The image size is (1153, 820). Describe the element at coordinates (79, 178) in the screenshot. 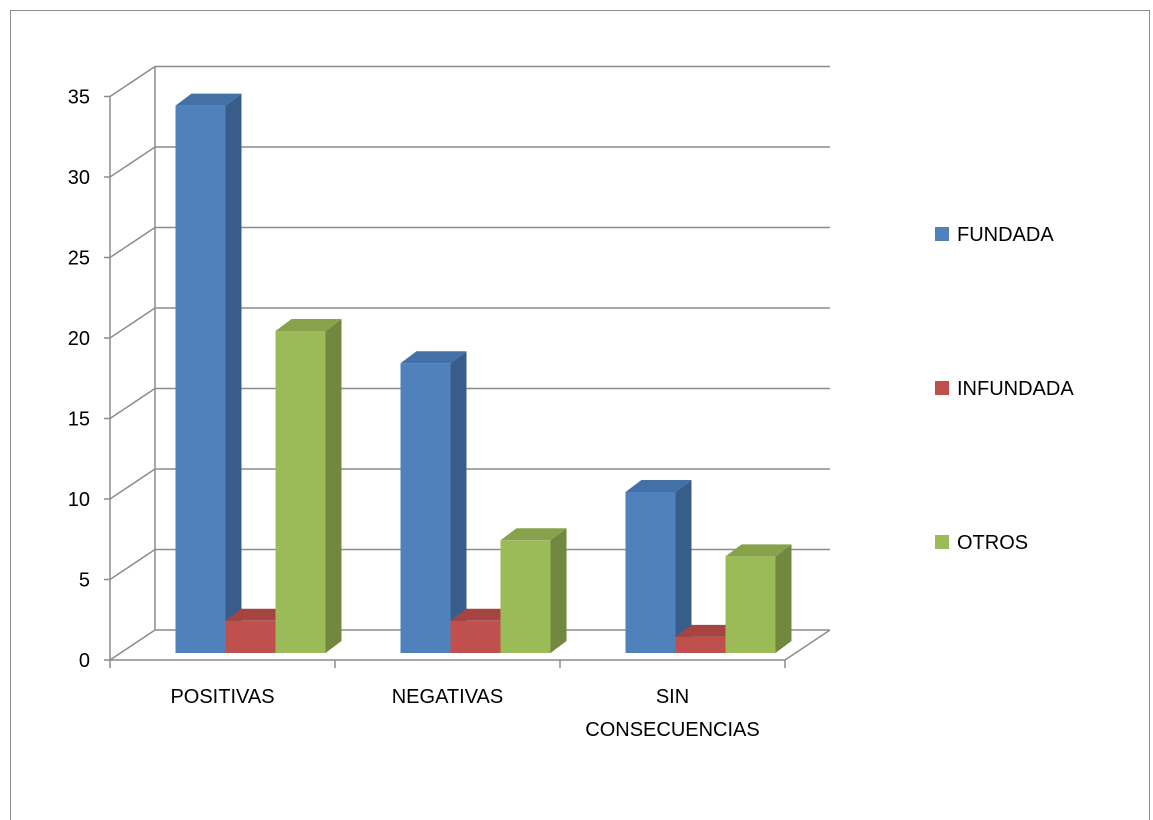

I see `y-tick-label: 30` at that location.